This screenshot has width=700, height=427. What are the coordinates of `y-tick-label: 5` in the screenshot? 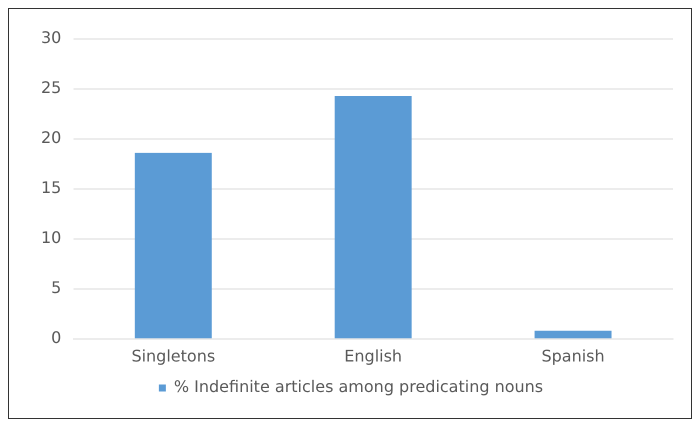 It's located at (56, 287).